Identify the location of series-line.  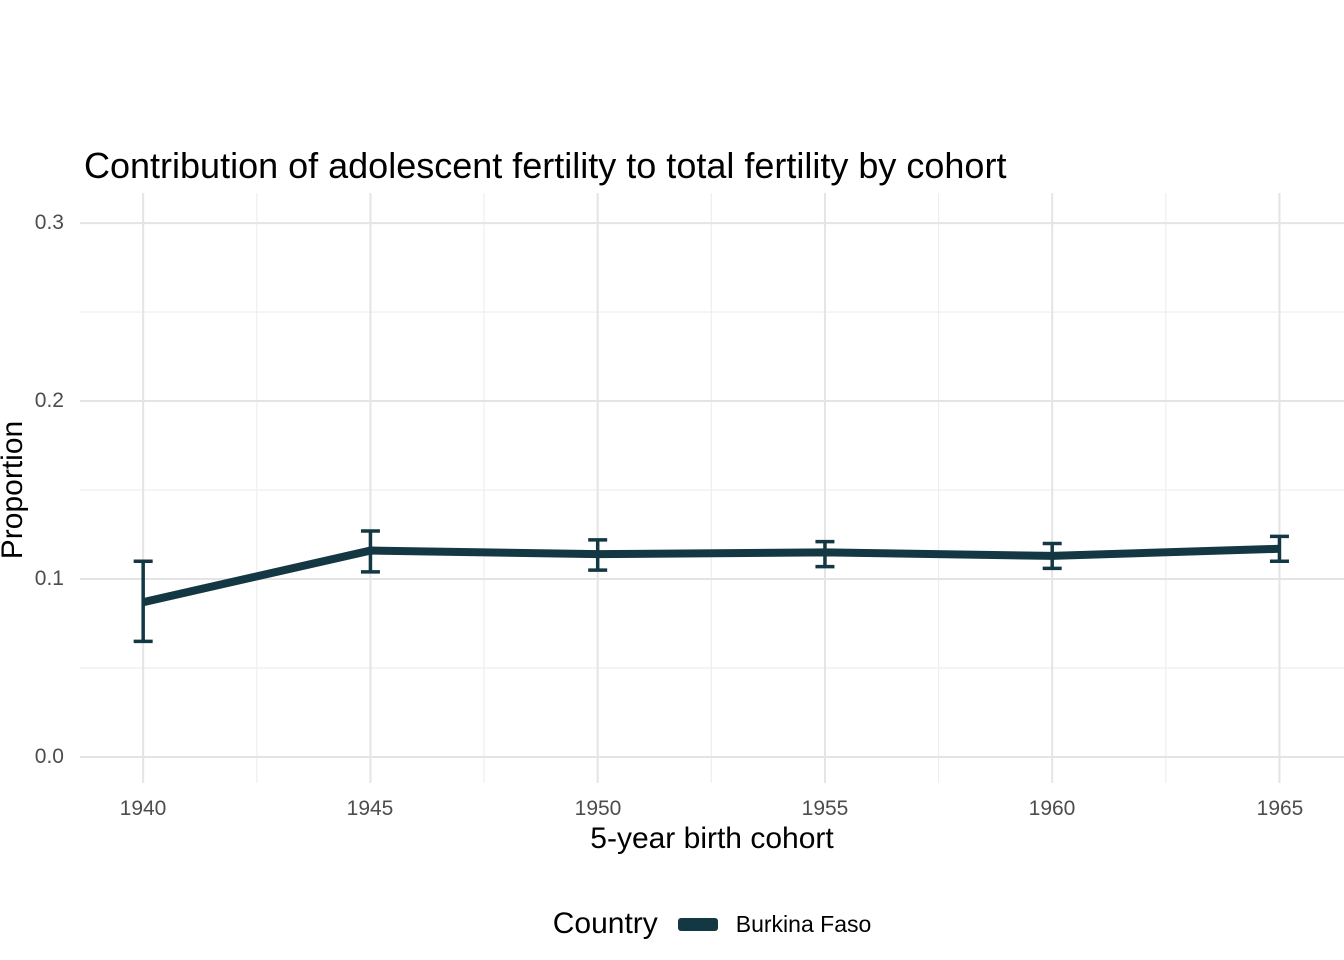
(711, 575).